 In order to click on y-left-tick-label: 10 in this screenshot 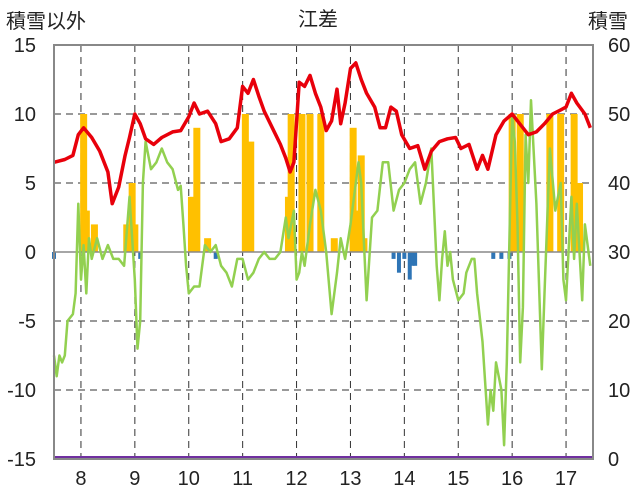, I will do `click(25, 115)`.